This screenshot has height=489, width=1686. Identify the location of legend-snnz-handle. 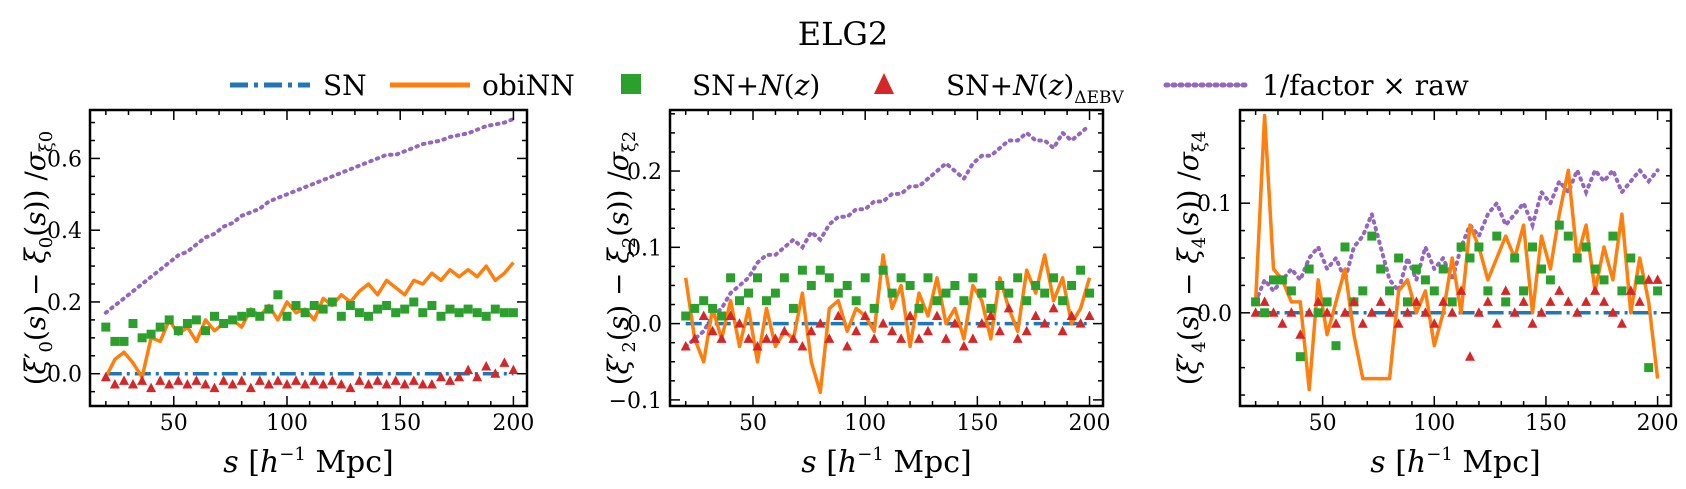
(631, 84).